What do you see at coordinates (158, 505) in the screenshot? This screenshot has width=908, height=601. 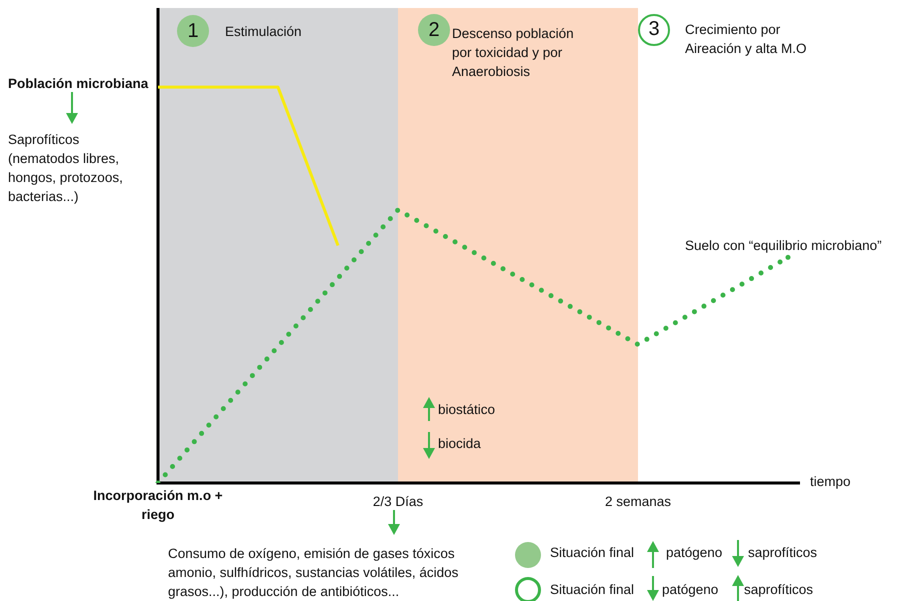 I see `x-tick-label: Incorporación m.o + riego` at bounding box center [158, 505].